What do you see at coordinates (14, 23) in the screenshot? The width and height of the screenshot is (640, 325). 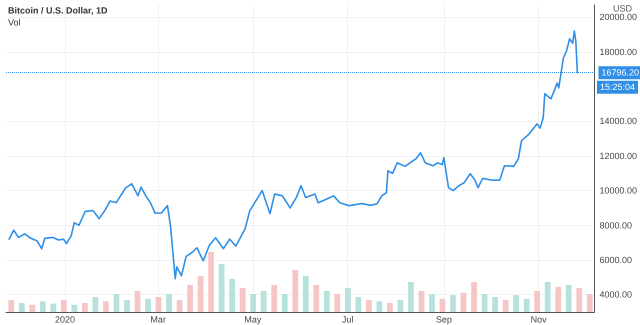 I see `annotation: Vol` at bounding box center [14, 23].